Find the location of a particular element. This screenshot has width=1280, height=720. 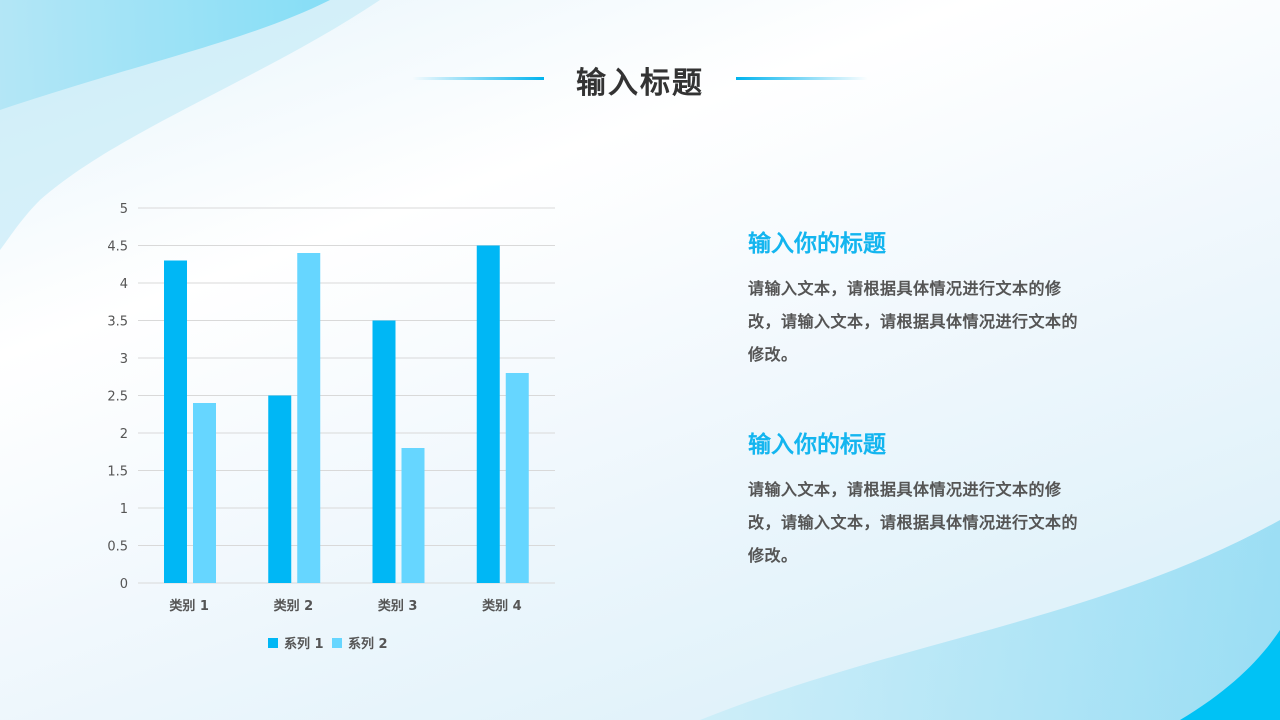

y-tick-label: 0 is located at coordinates (124, 584).